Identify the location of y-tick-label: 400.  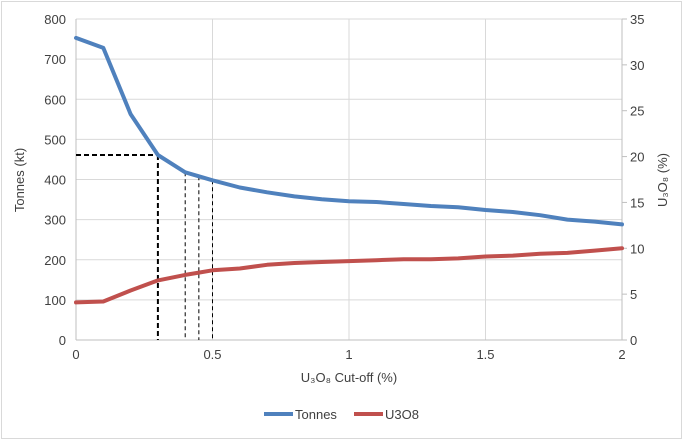
(55, 180).